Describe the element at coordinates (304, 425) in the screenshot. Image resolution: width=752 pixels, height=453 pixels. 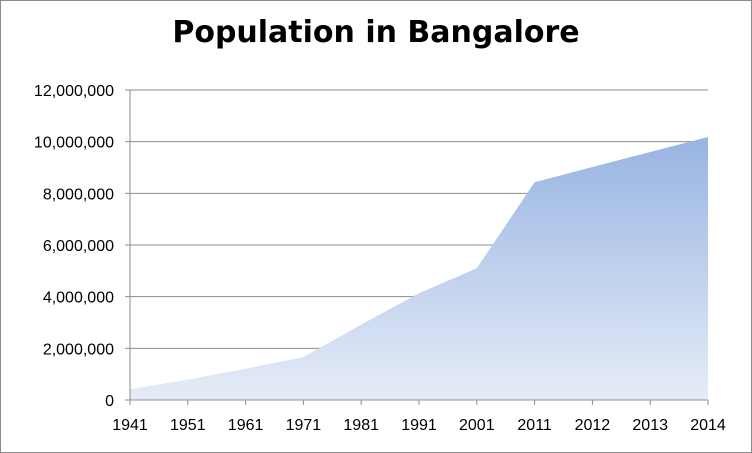
I see `x-tick-label: 1971` at that location.